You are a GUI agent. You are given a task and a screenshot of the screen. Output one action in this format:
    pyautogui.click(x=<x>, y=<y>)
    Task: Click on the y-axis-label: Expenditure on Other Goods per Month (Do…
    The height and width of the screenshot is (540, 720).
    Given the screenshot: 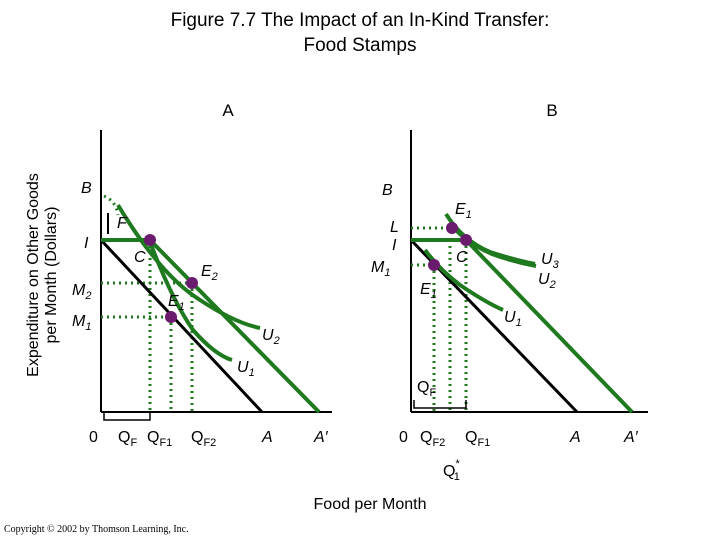 What is the action you would take?
    pyautogui.click(x=42, y=275)
    